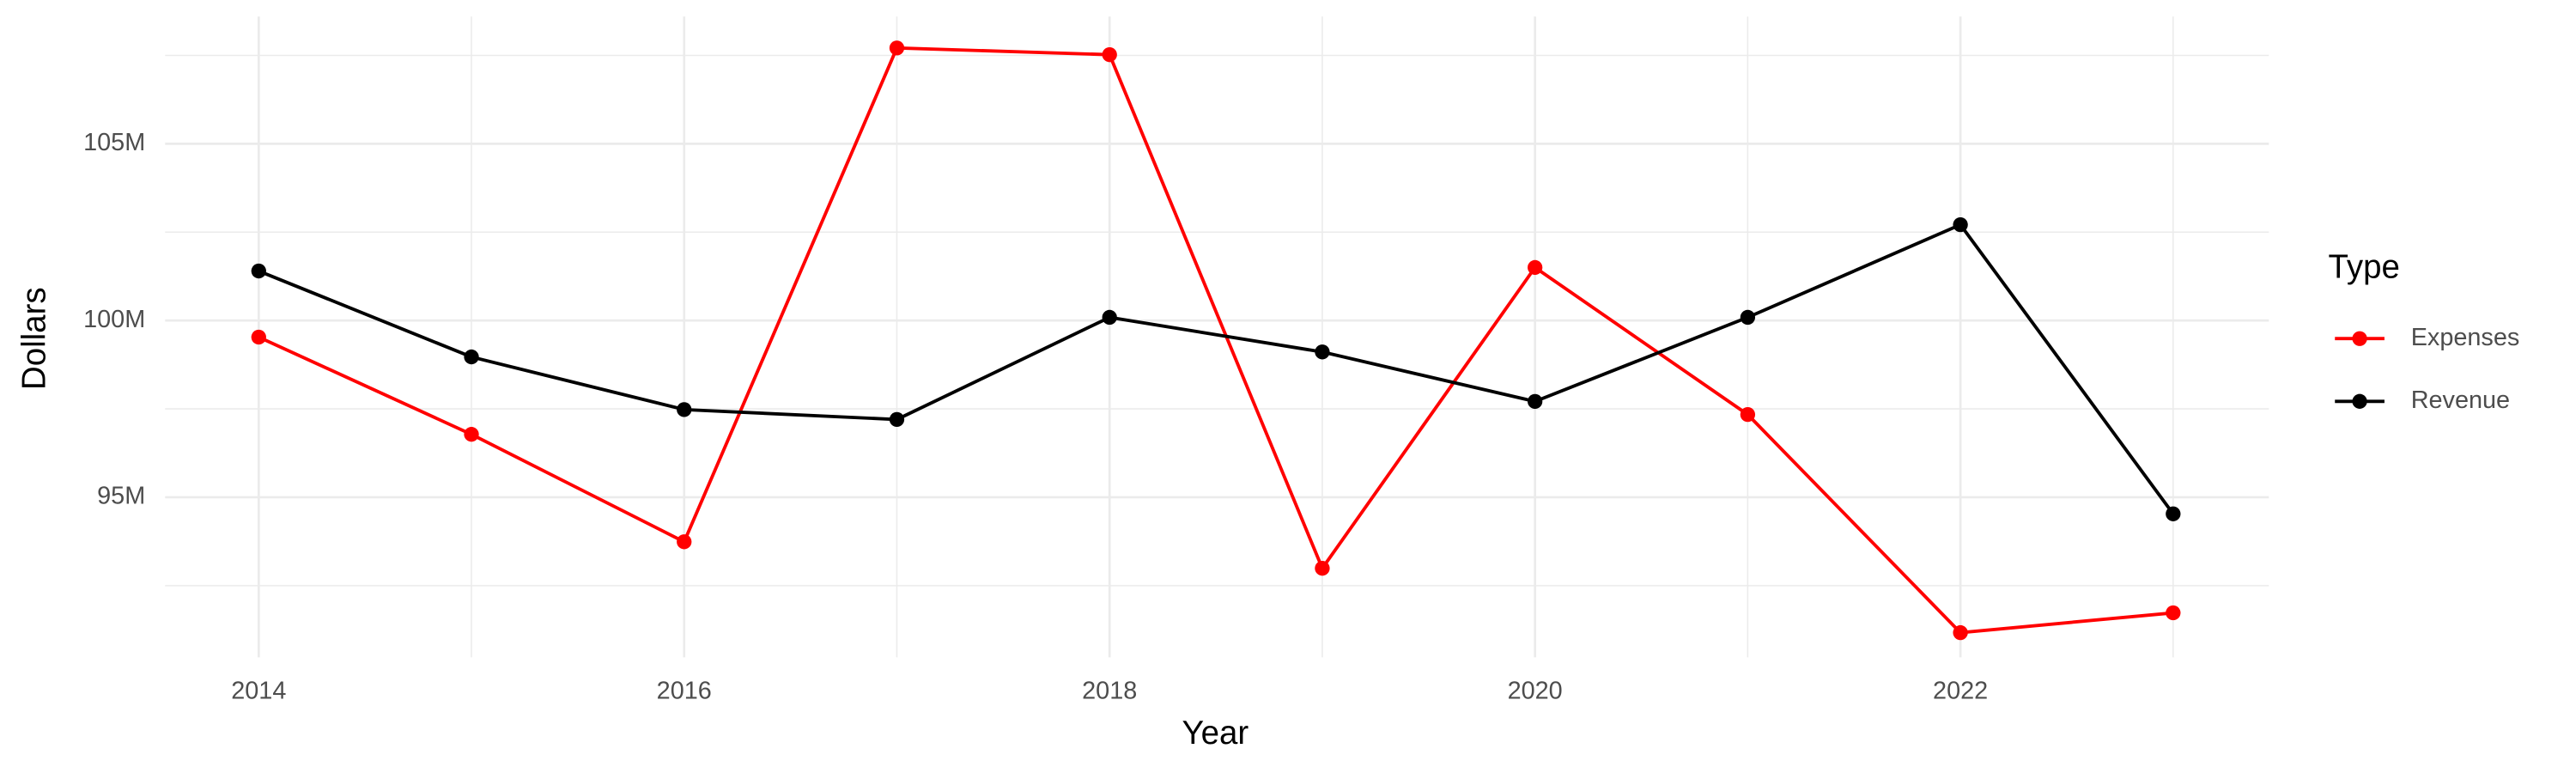 The height and width of the screenshot is (773, 2576). What do you see at coordinates (114, 142) in the screenshot?
I see `y-tick-label: 105M` at bounding box center [114, 142].